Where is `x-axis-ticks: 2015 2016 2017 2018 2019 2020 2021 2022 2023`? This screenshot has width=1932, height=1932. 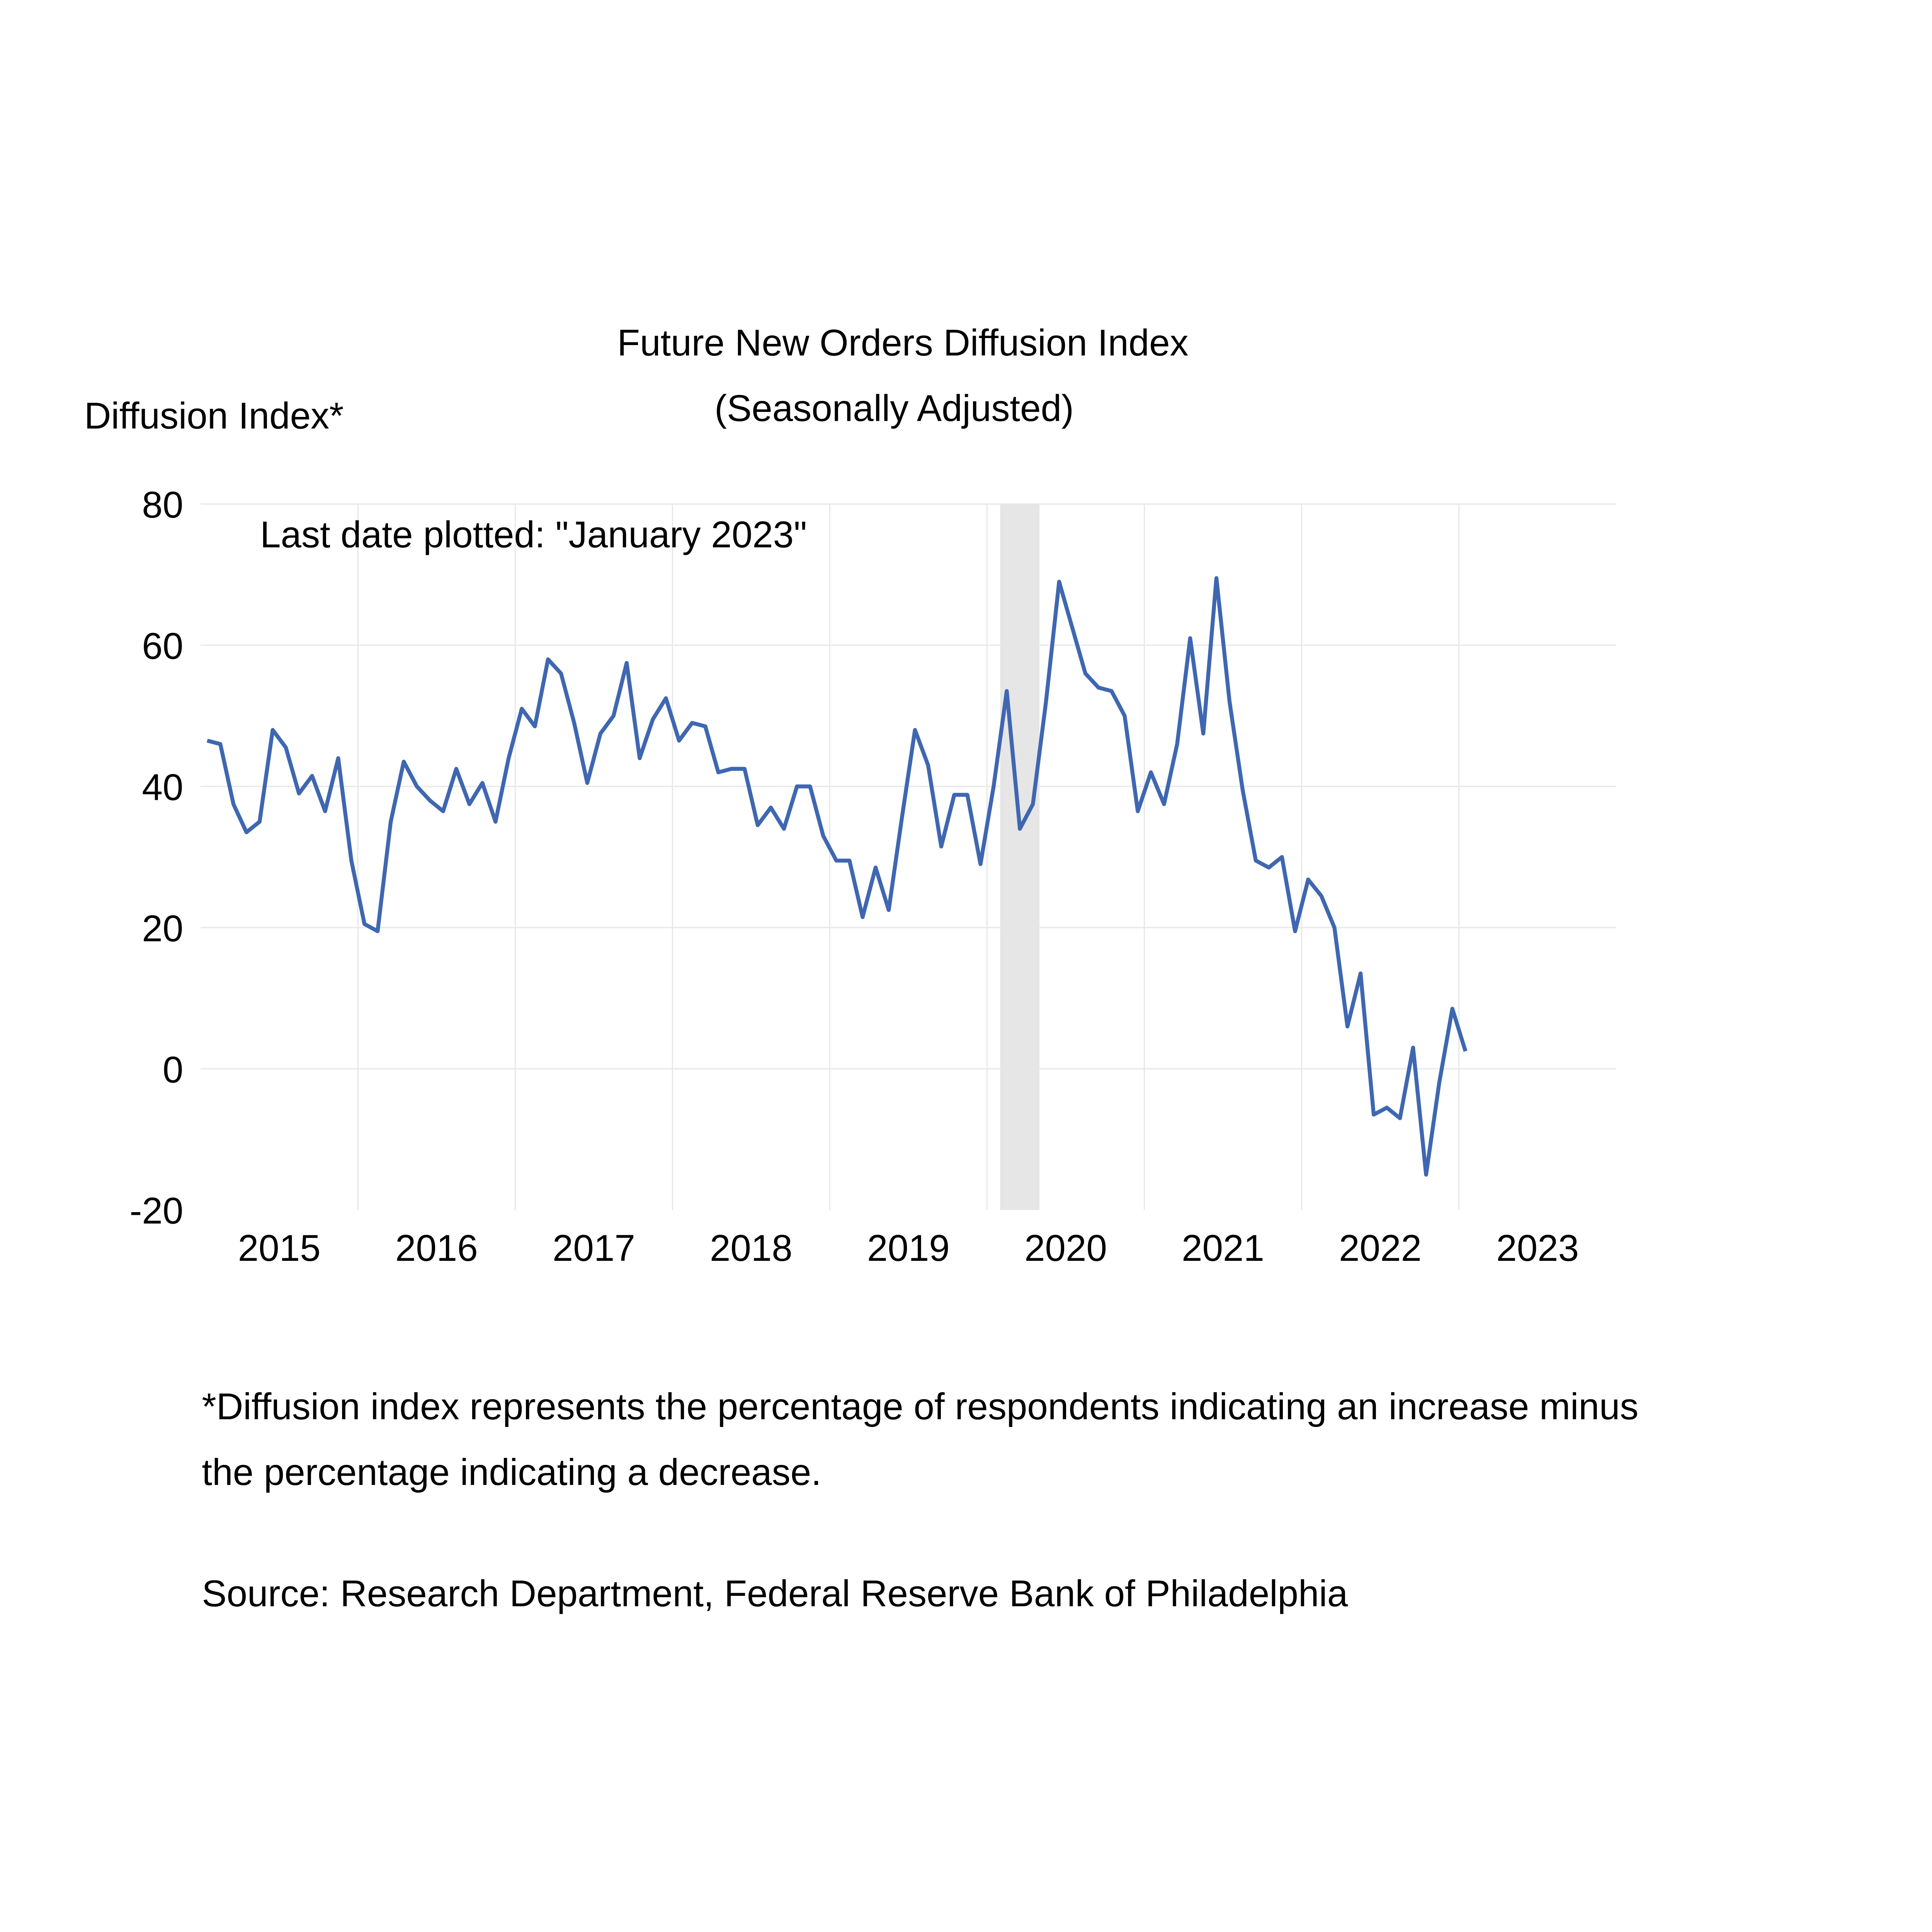 x-axis-ticks: 2015 2016 2017 2018 2019 2020 2021 2022 2023 is located at coordinates (908, 1248).